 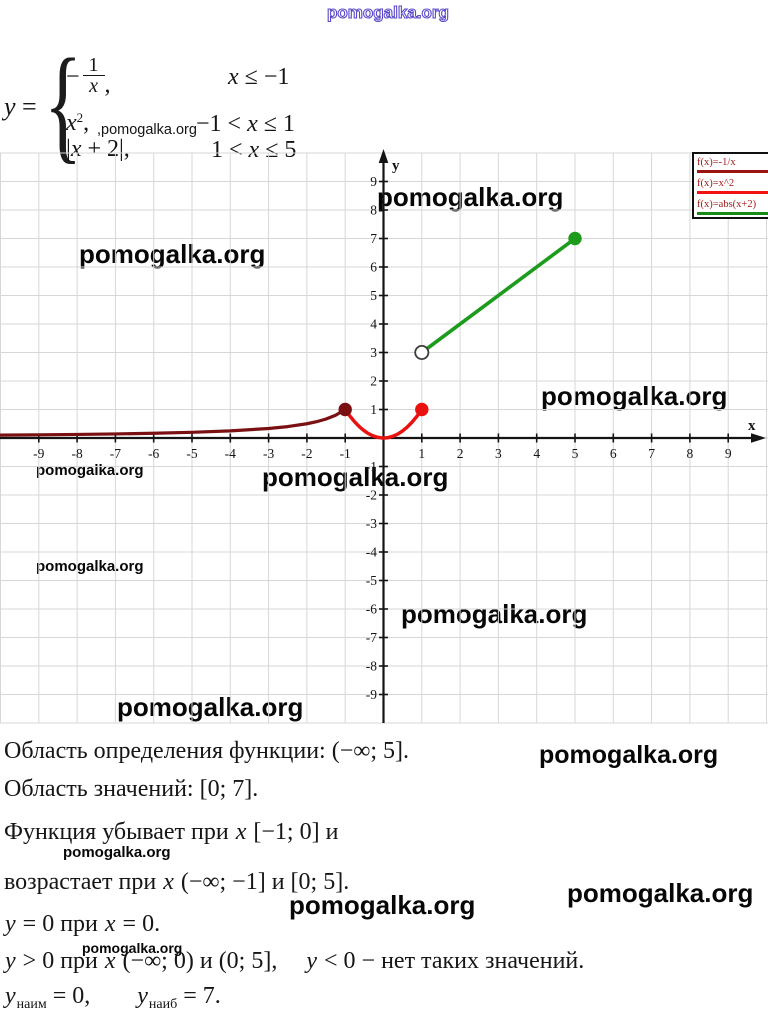 I want to click on y-tick-label: 7, so click(x=373, y=238).